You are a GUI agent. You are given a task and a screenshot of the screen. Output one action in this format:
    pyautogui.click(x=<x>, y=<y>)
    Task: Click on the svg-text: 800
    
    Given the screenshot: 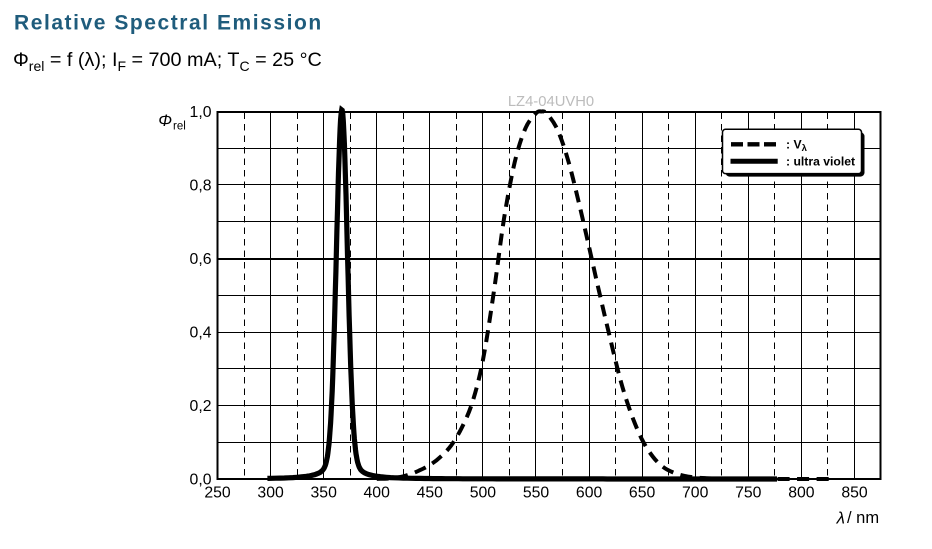 What is the action you would take?
    pyautogui.click(x=801, y=493)
    